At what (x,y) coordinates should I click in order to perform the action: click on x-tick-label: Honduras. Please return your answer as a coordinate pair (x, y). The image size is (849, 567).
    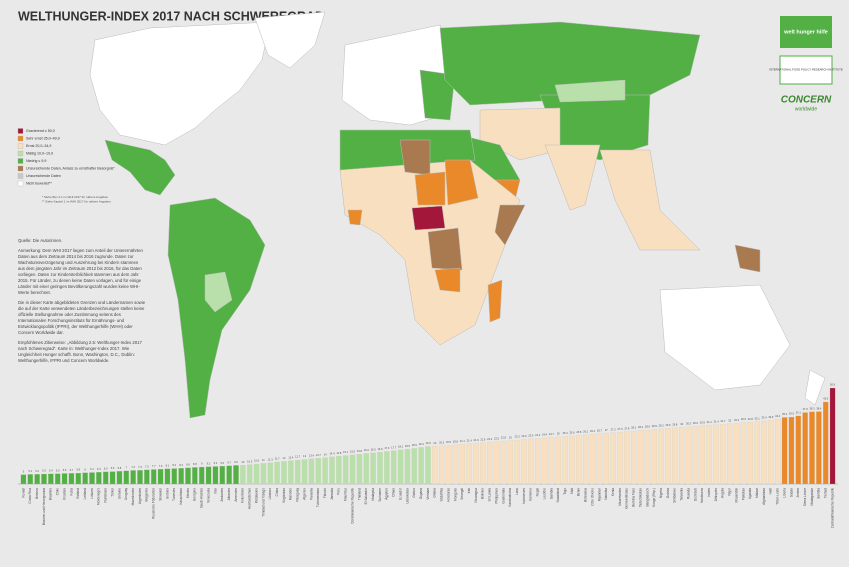
    Looking at the image, I should click on (448, 495).